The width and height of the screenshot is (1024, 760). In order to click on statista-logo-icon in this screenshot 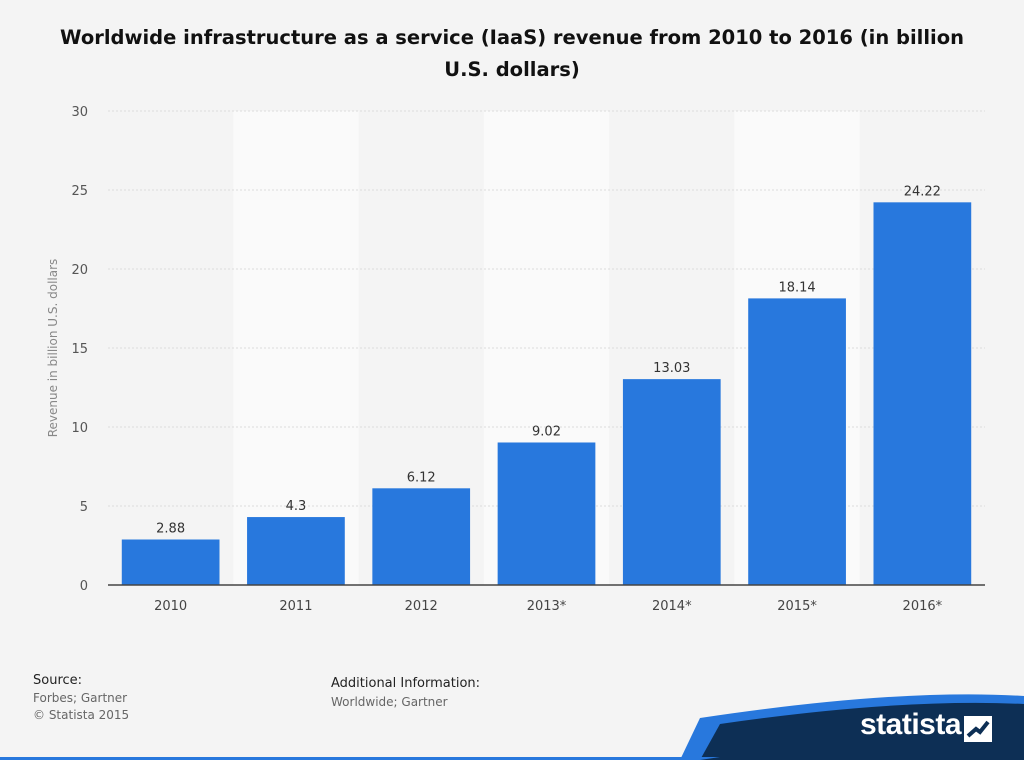, I will do `click(978, 729)`.